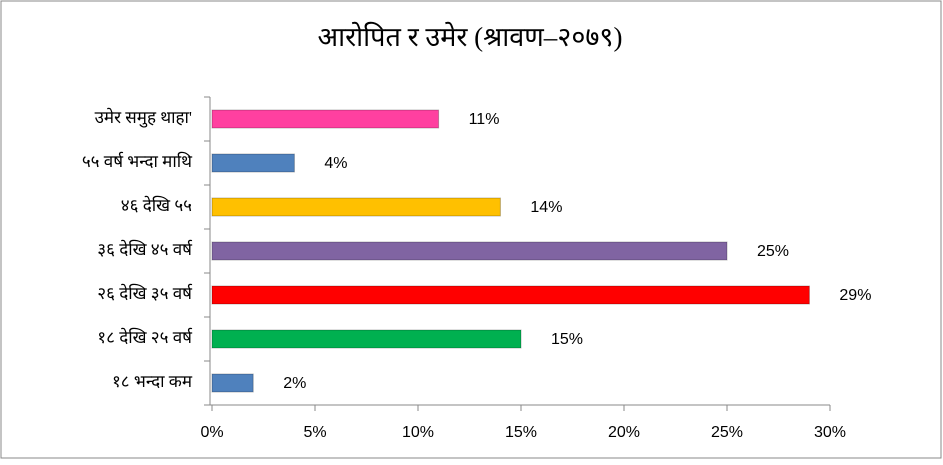  I want to click on y-tick-label: २६ देखि ३५ वर्ष, so click(145, 293).